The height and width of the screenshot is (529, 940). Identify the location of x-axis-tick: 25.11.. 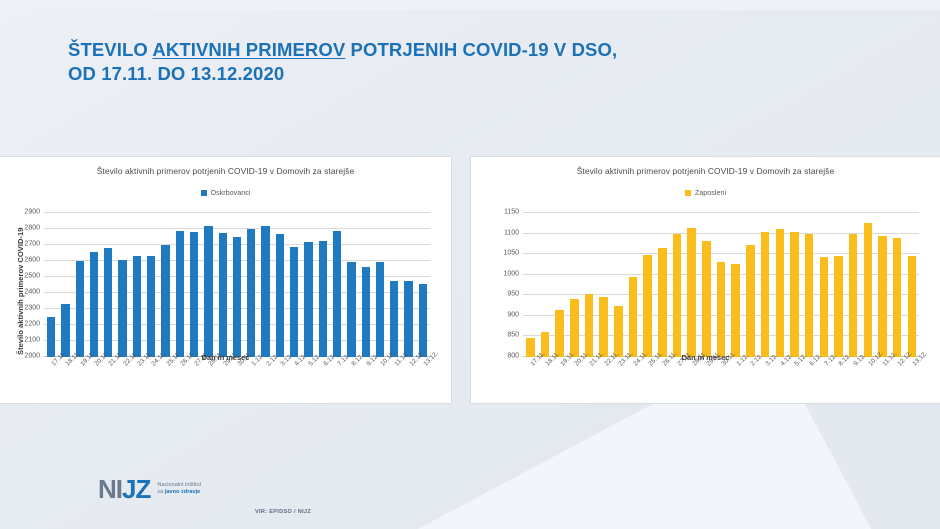
(652, 373).